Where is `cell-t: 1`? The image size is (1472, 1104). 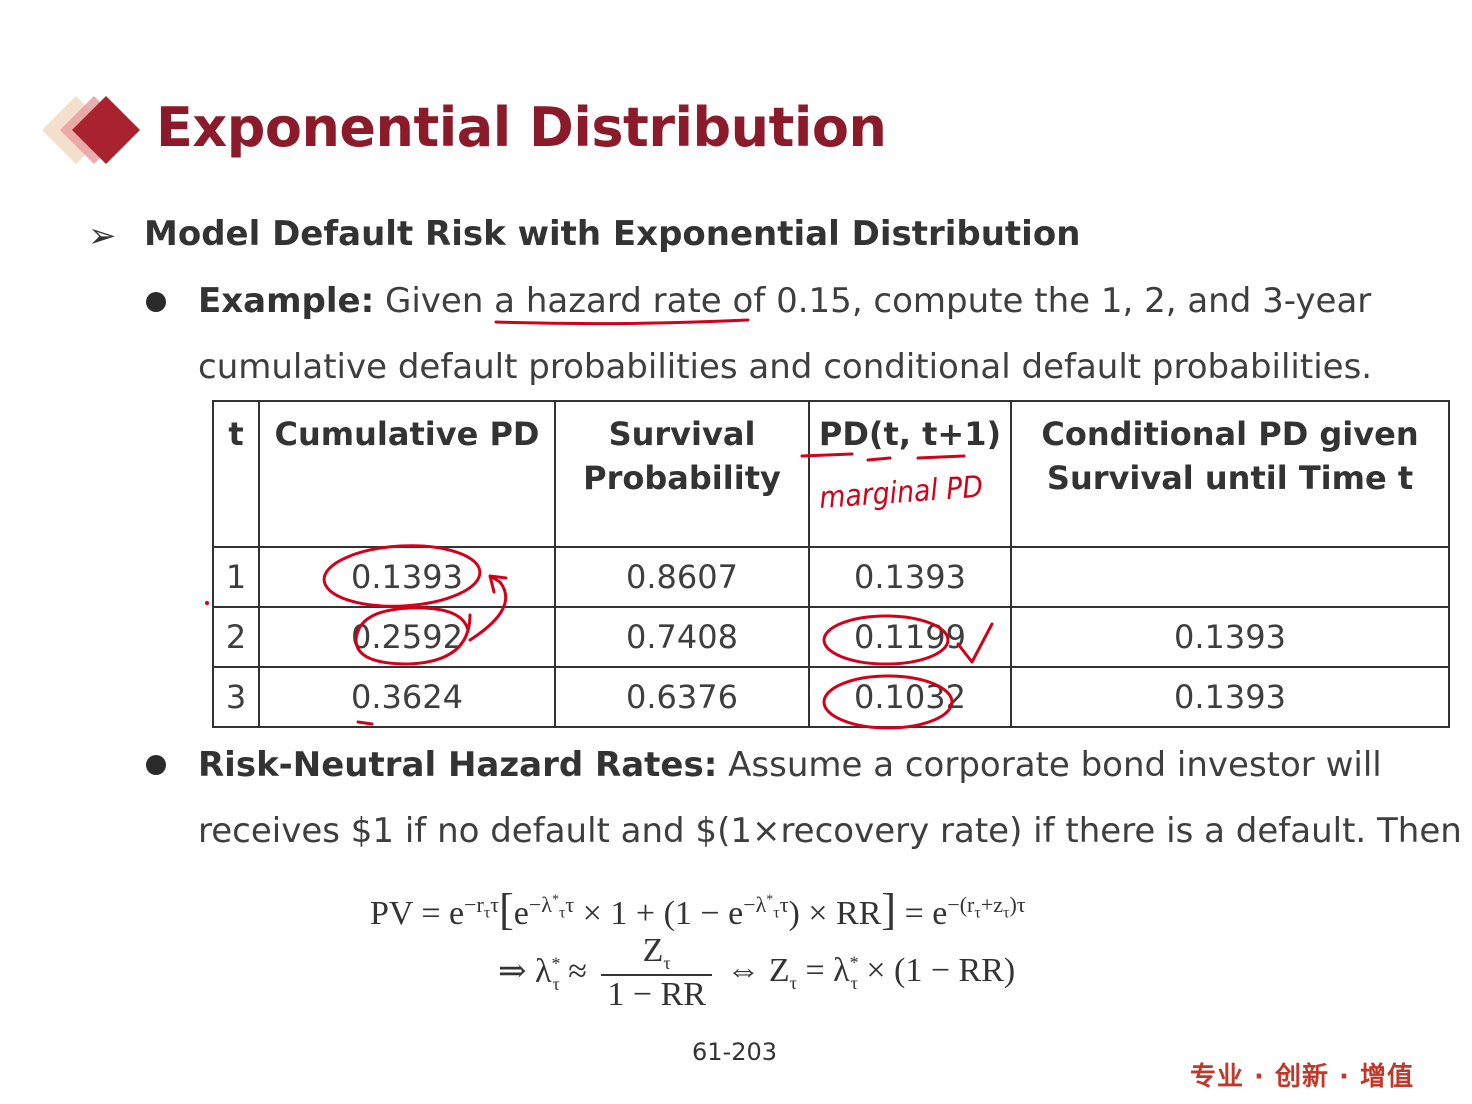 cell-t: 1 is located at coordinates (236, 577).